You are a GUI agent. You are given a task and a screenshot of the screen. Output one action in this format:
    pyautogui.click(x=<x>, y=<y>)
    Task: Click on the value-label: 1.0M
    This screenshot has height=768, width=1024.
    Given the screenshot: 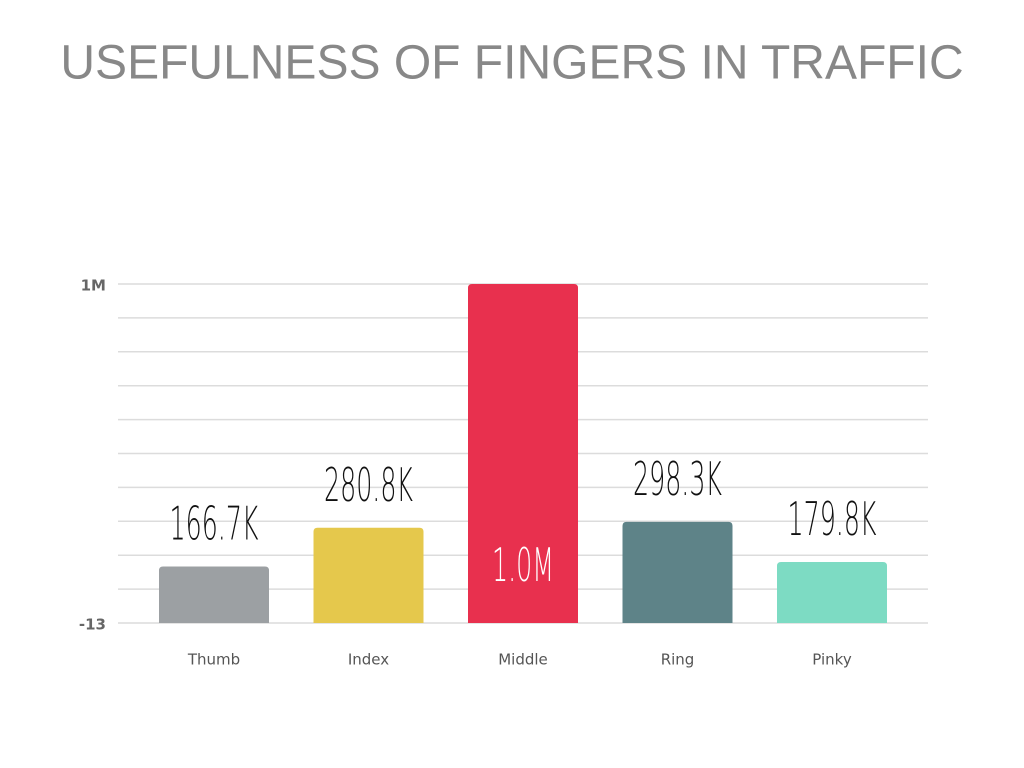 What is the action you would take?
    pyautogui.click(x=523, y=565)
    